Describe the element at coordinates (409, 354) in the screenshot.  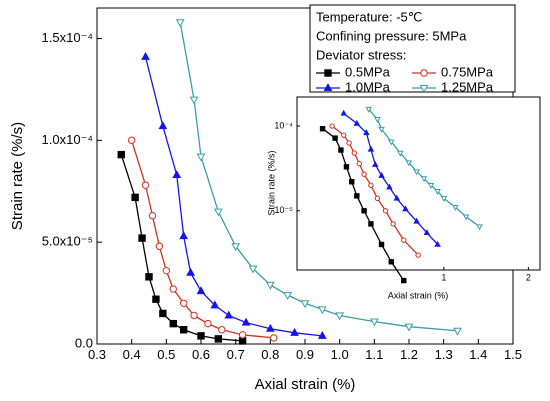
I see `x-tick-label: 1.2` at that location.